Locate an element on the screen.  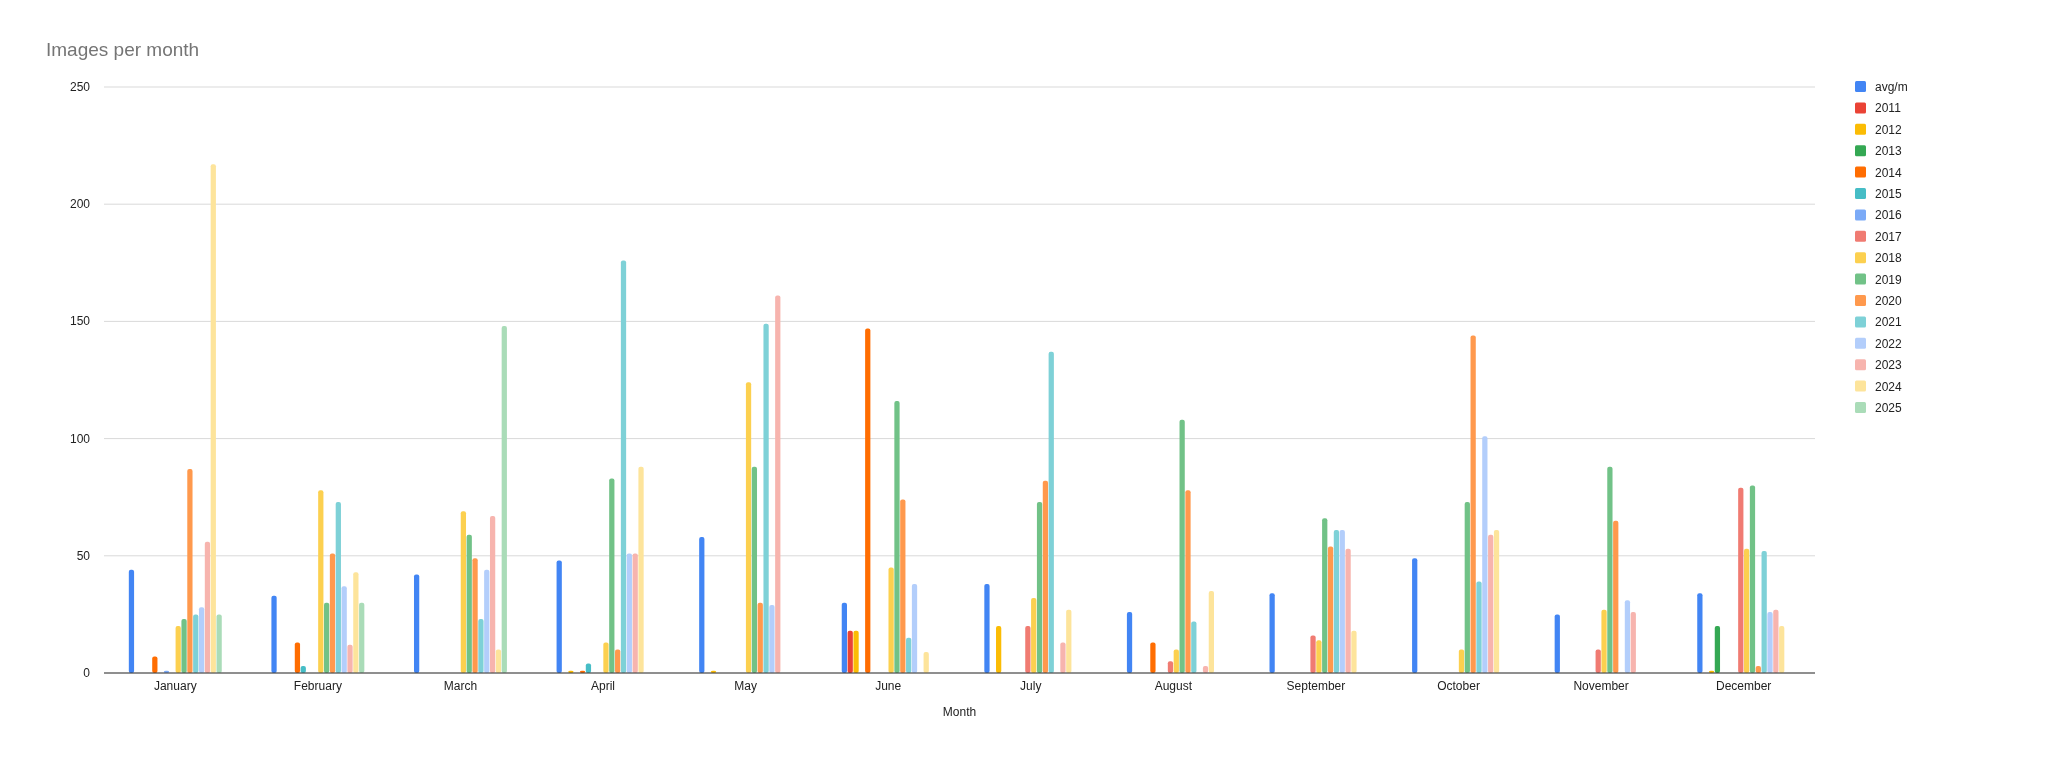
legend-label: 2019 is located at coordinates (1889, 279).